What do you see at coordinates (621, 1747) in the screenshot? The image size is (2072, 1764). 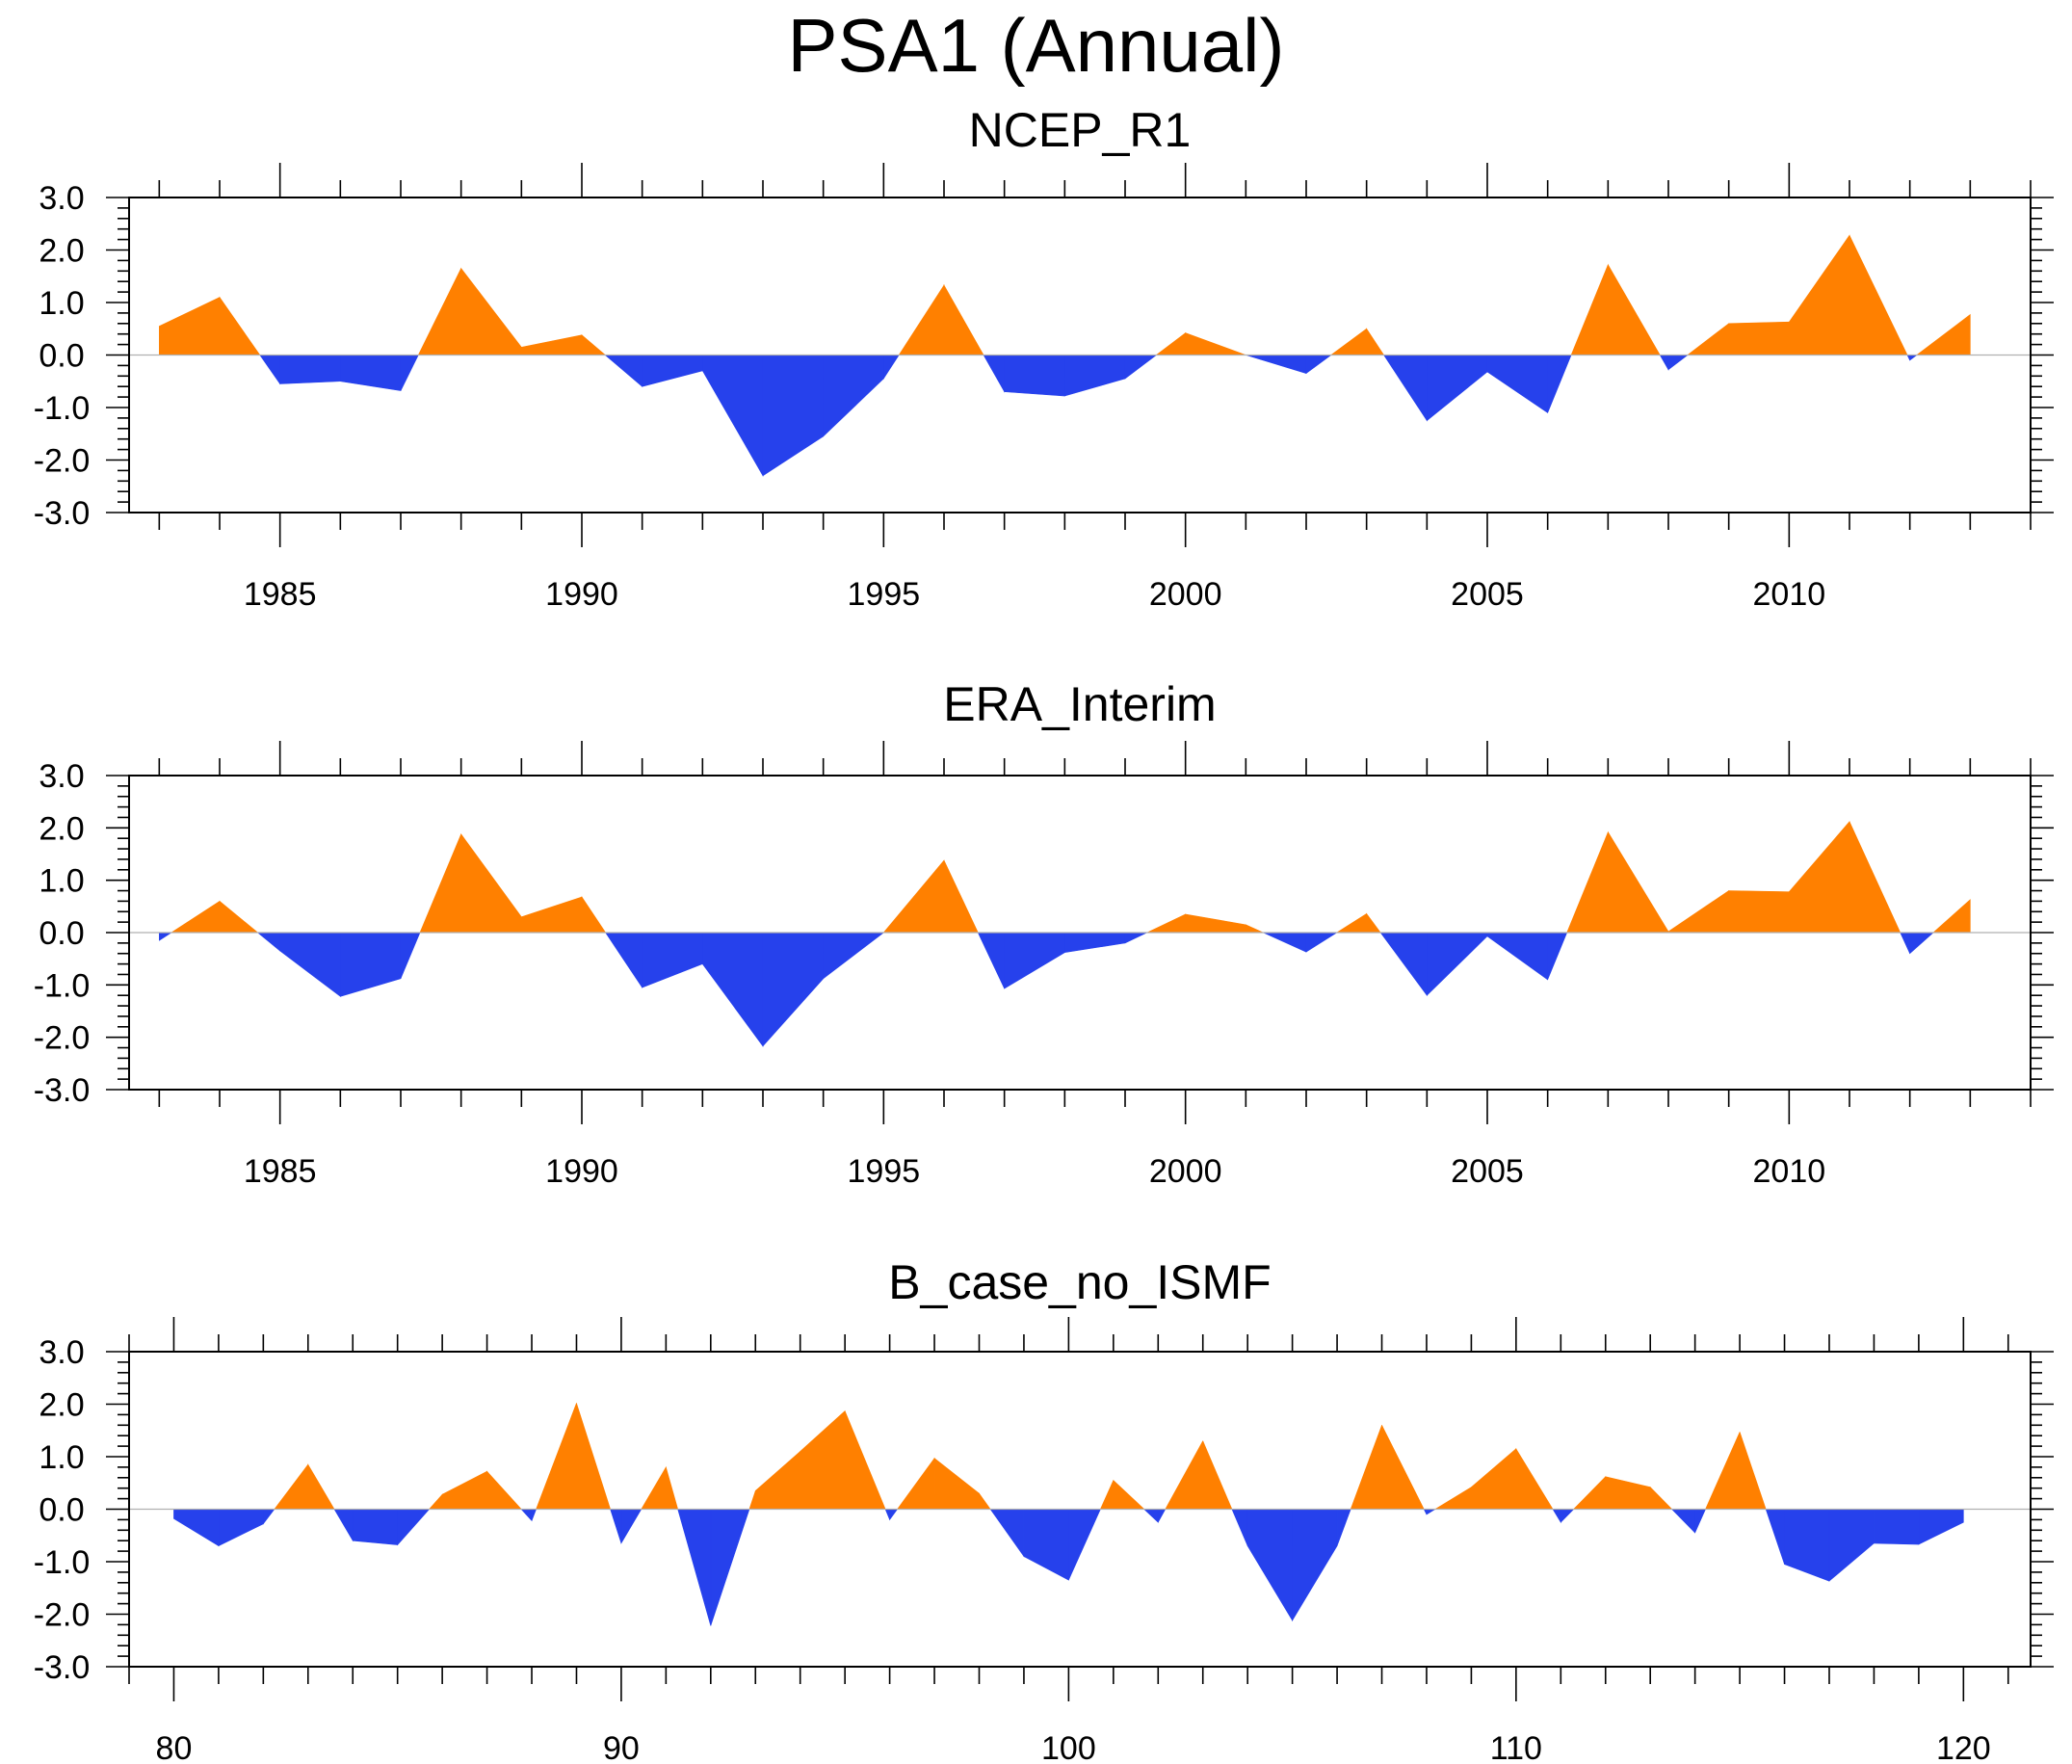 I see `x-tick-label: 90` at bounding box center [621, 1747].